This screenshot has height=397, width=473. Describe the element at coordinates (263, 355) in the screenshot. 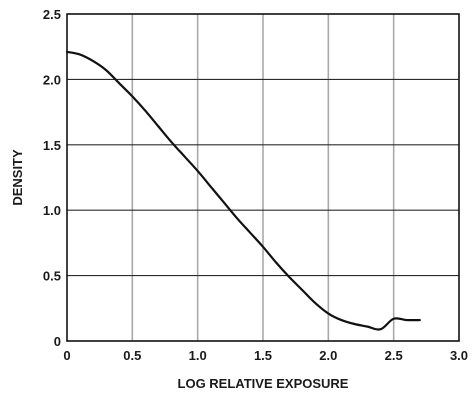

I see `x-tick-label: 1.5` at that location.